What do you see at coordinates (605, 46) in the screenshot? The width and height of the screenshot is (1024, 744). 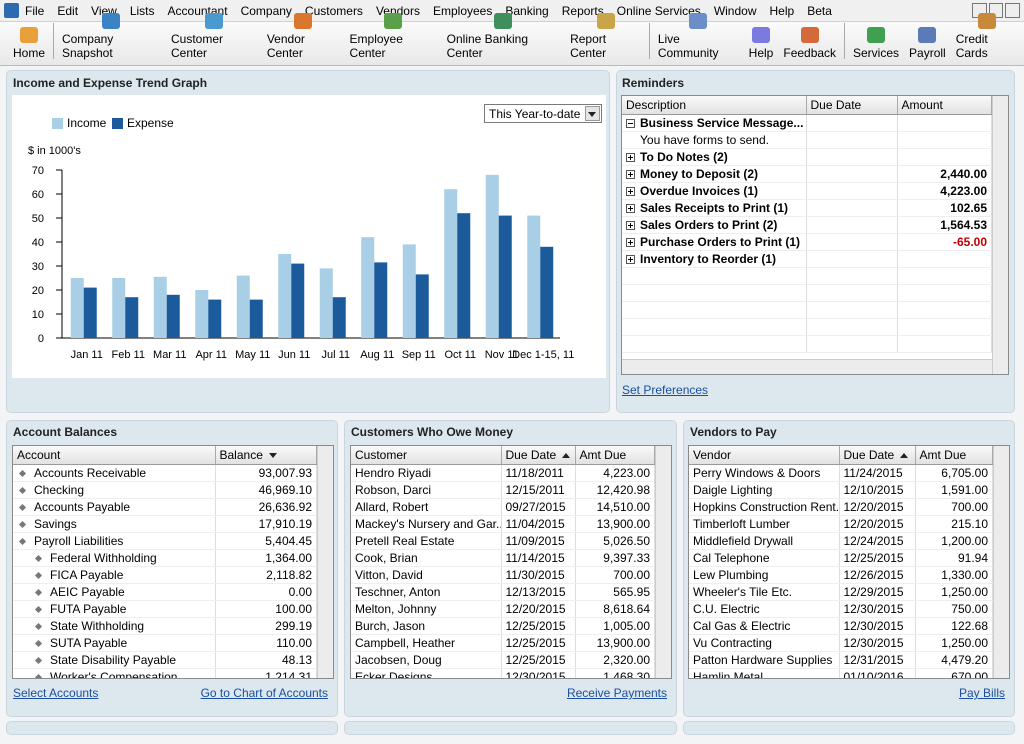 I see `toolbar-label: Report Center` at bounding box center [605, 46].